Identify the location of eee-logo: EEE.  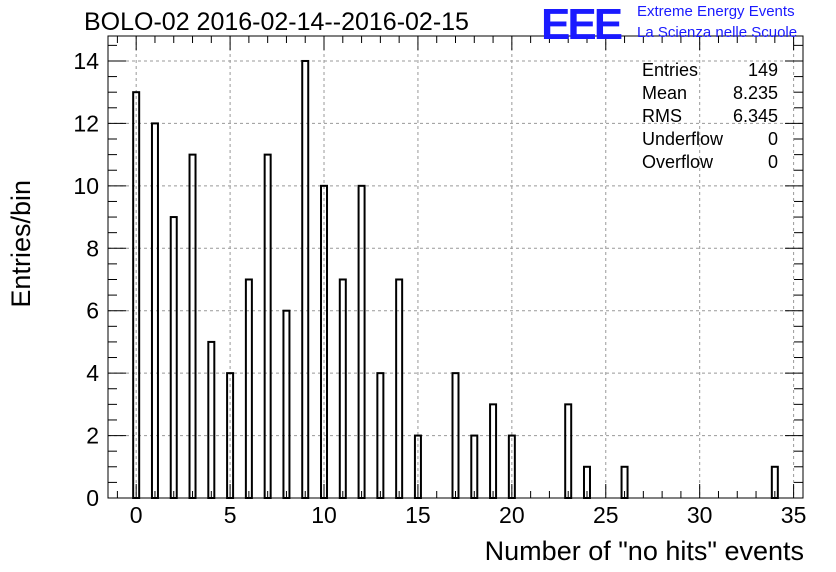
(582, 24).